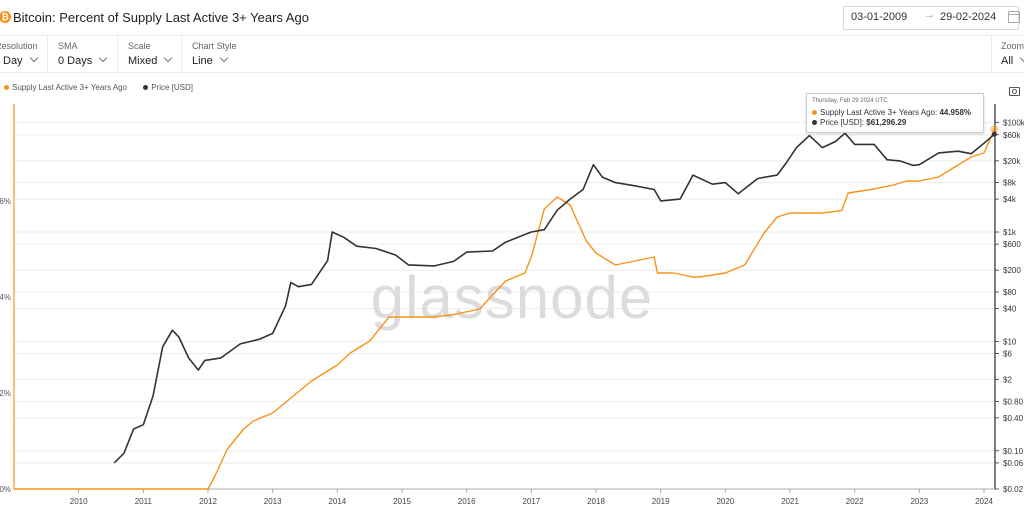 The height and width of the screenshot is (512, 1024). I want to click on x-tick-label: 2022, so click(855, 501).